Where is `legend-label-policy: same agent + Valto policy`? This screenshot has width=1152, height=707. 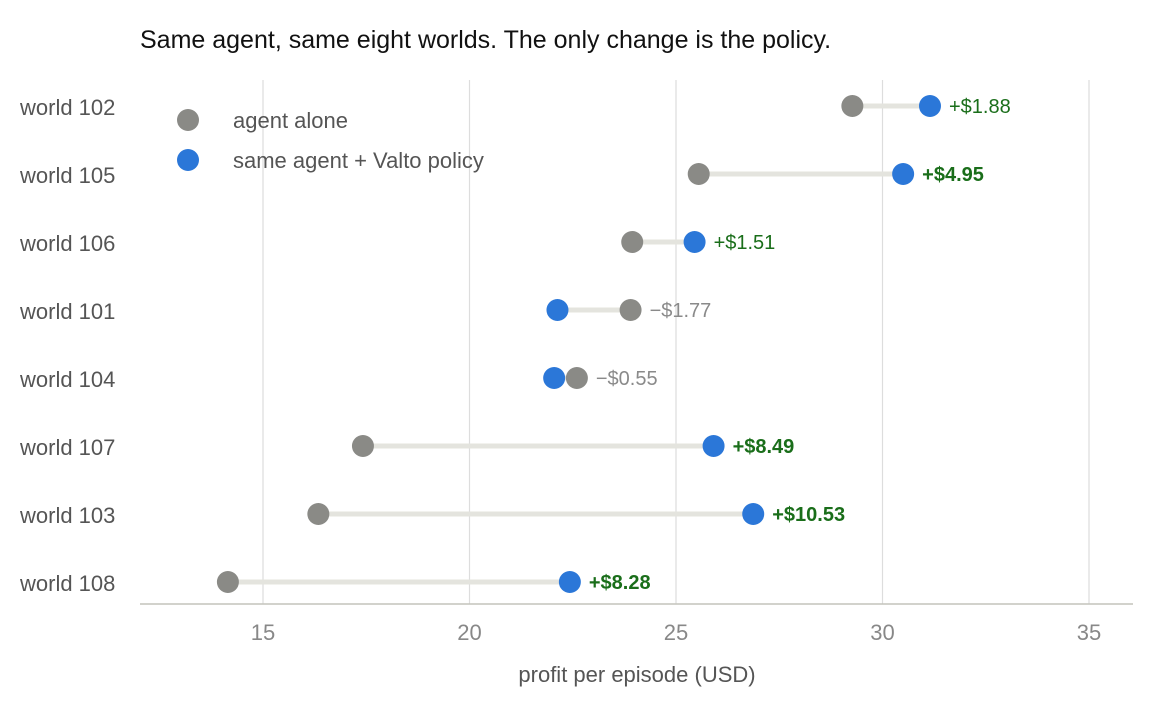 legend-label-policy: same agent + Valto policy is located at coordinates (358, 160).